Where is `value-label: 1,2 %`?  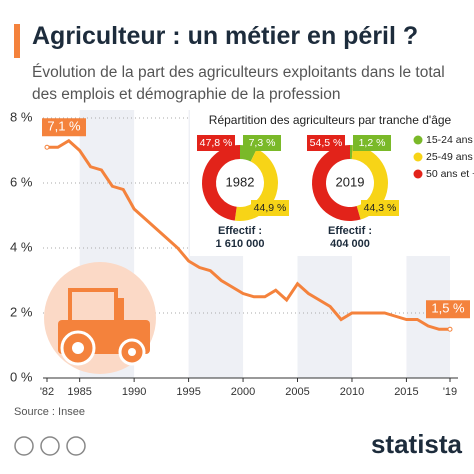 value-label: 1,2 % is located at coordinates (372, 143).